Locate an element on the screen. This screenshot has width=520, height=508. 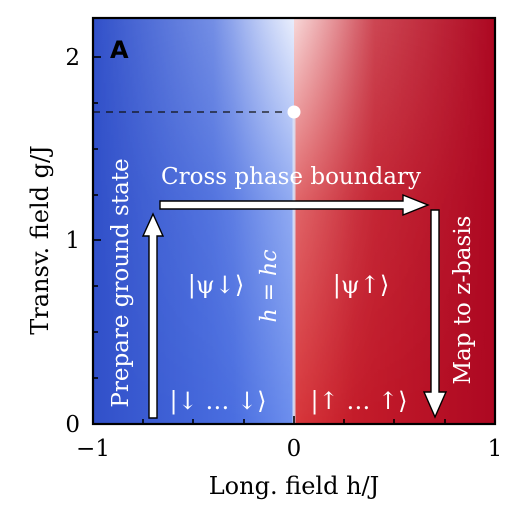
state-up-label: |ψ↑⟩ is located at coordinates (361, 285).